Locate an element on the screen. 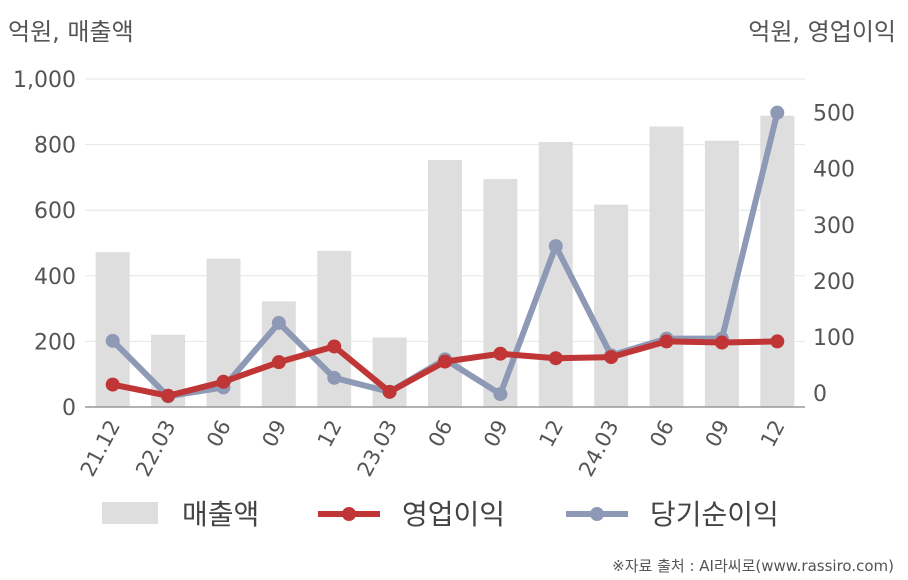  left-axis-tick-label: 800 is located at coordinates (55, 146).